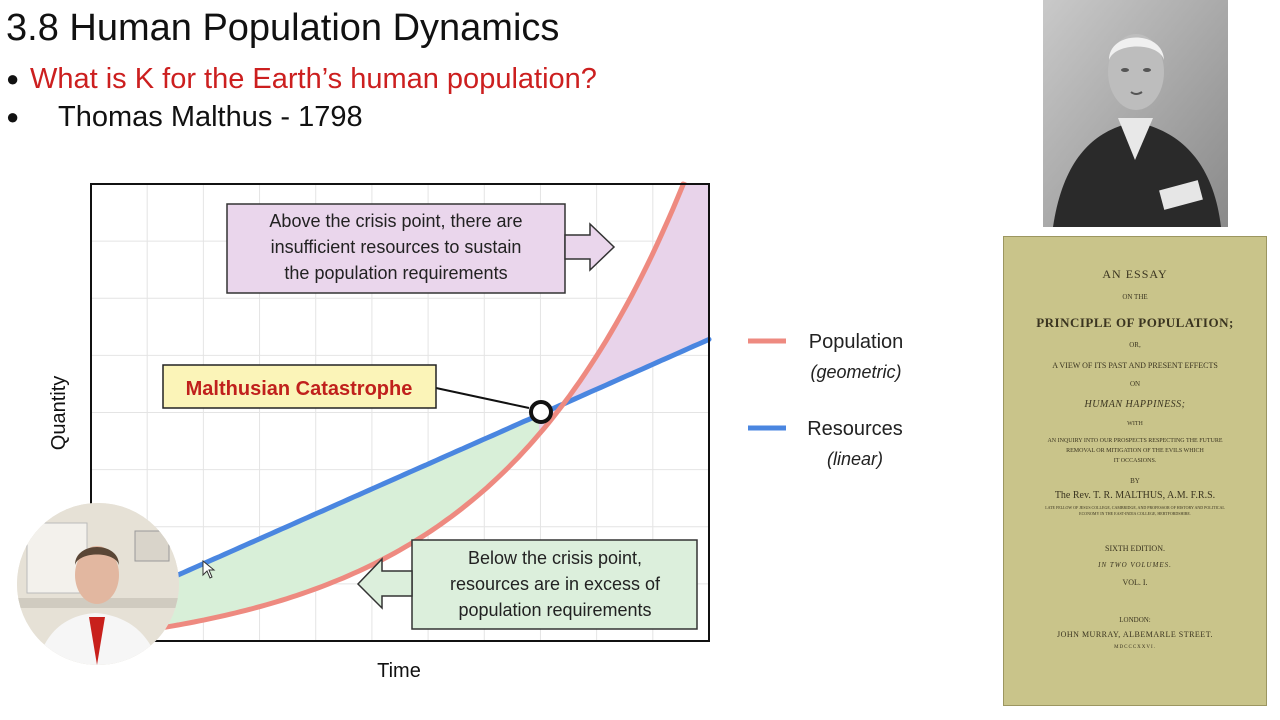 The height and width of the screenshot is (720, 1280). Describe the element at coordinates (1135, 322) in the screenshot. I see `book-line: PRINCIPLE OF POPULATION;` at that location.